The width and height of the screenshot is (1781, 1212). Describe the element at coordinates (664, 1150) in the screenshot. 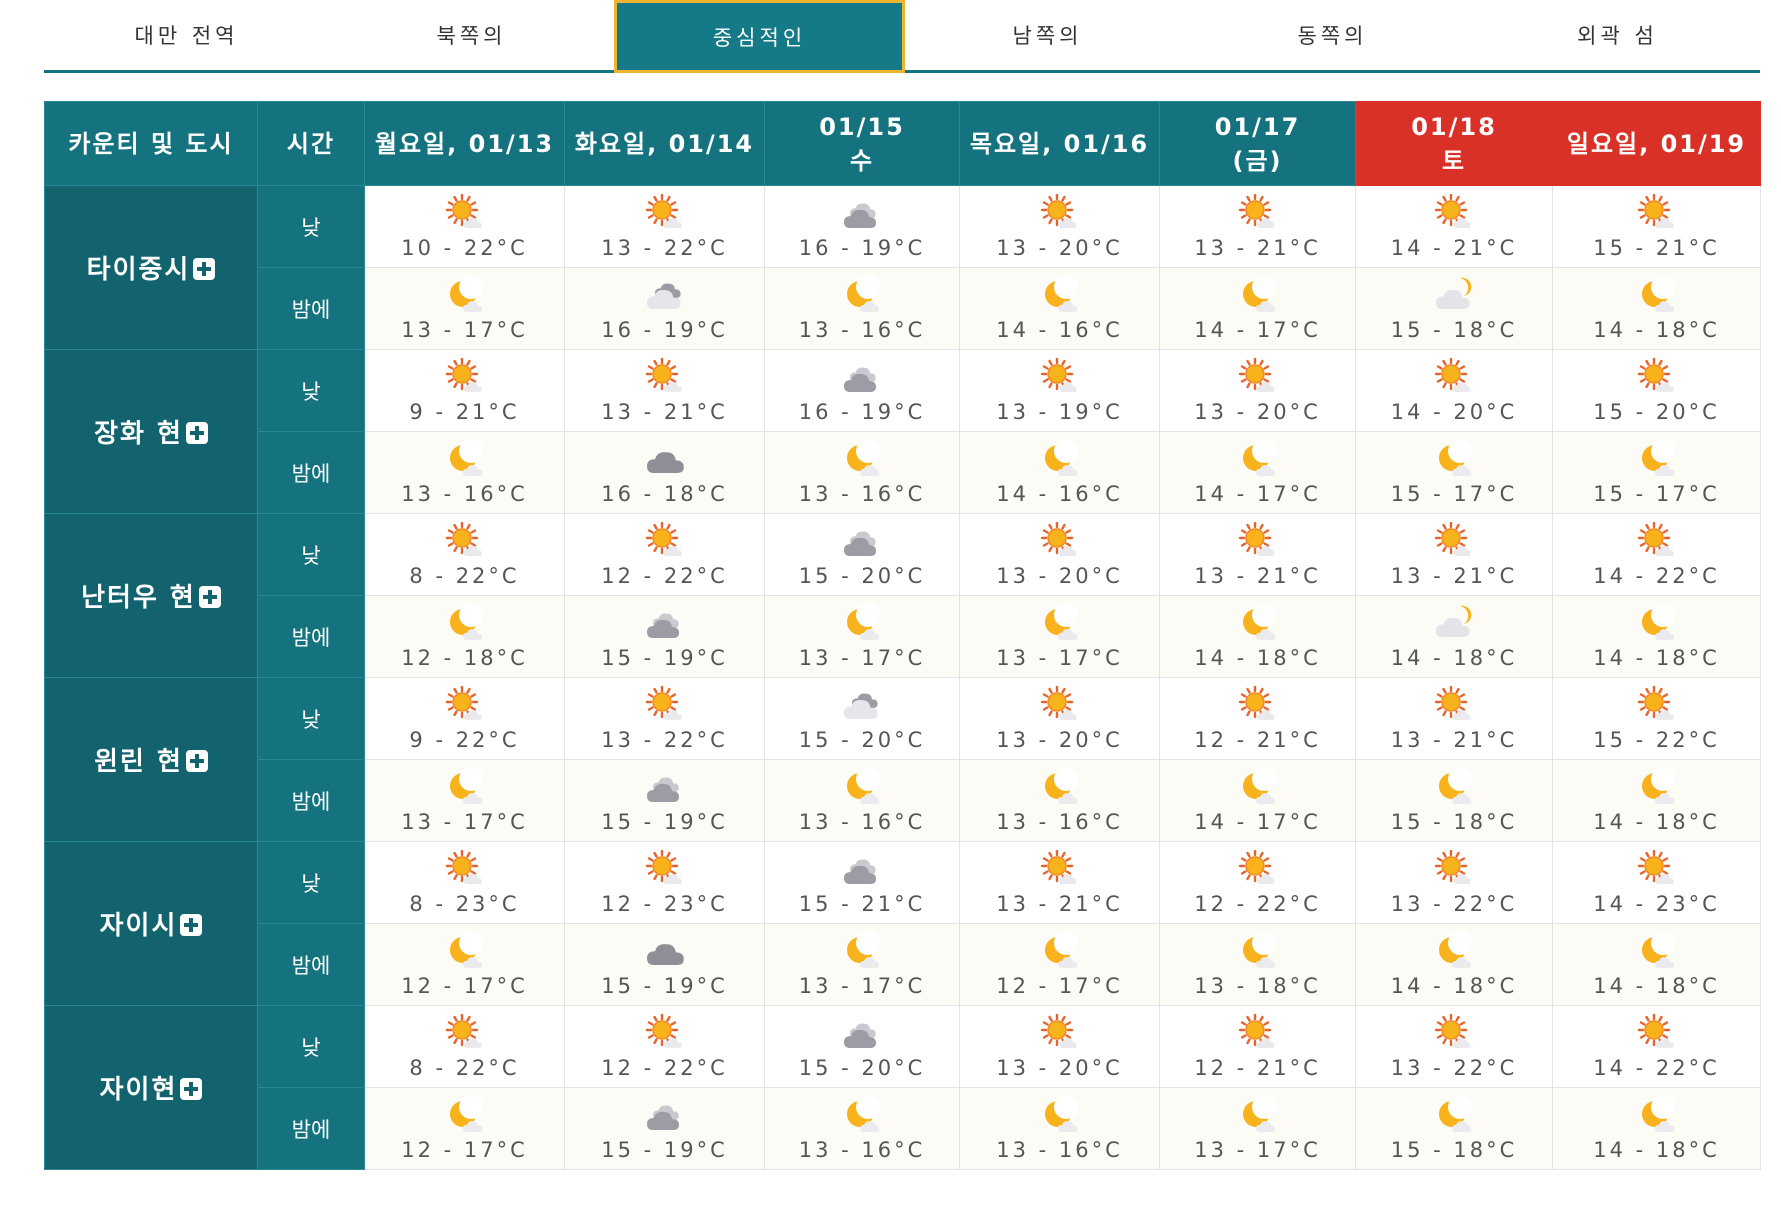

I see `temperature-range: 15 - 19°C` at that location.